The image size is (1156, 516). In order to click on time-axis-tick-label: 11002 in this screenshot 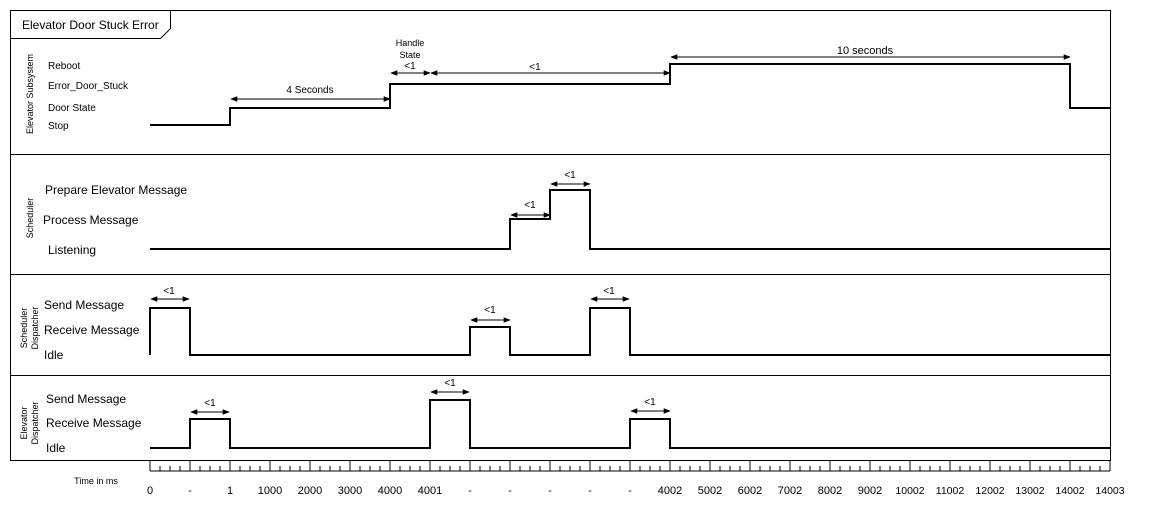, I will do `click(950, 491)`.